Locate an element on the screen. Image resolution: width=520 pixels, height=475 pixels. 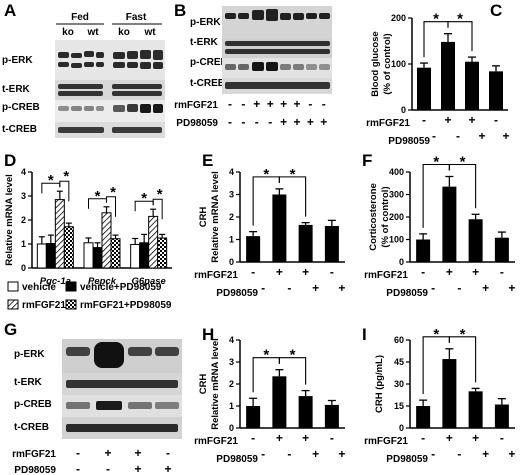
blot-row-label: p-ERK is located at coordinates (205, 22).